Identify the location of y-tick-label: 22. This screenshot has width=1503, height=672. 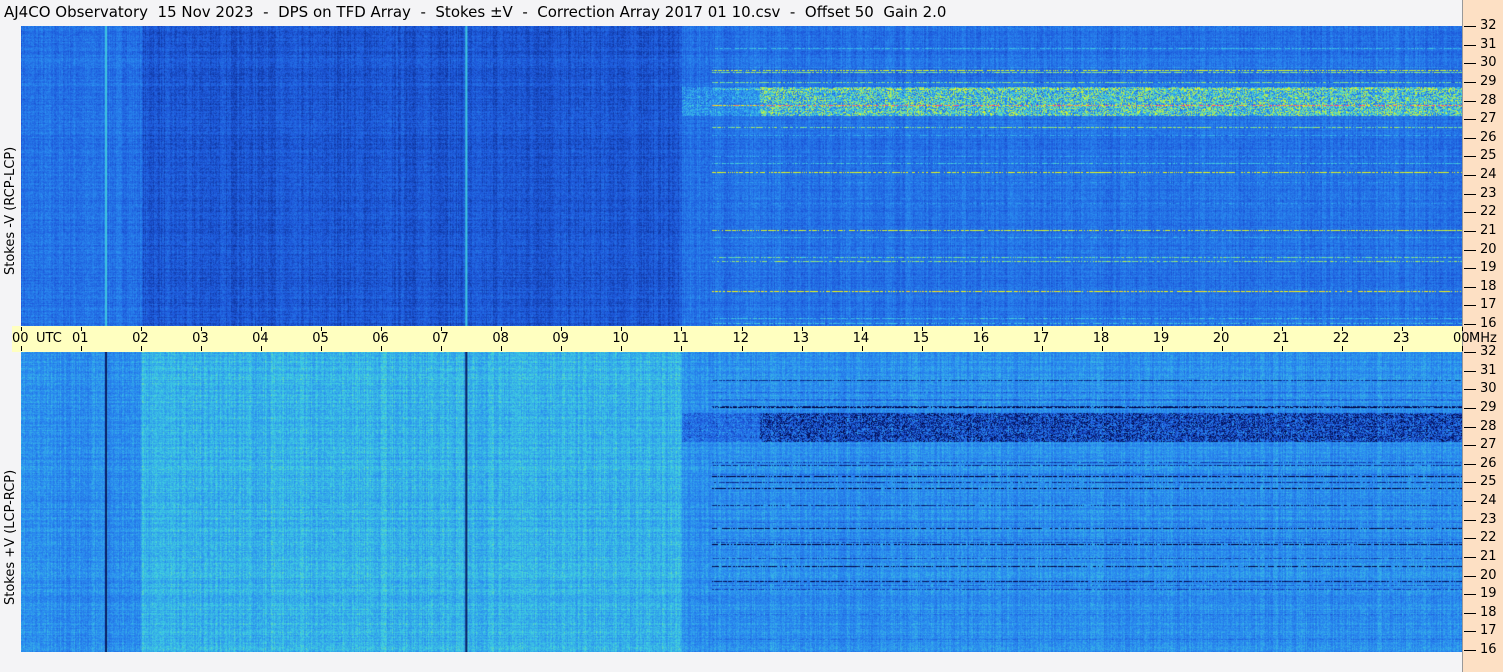
(1488, 538).